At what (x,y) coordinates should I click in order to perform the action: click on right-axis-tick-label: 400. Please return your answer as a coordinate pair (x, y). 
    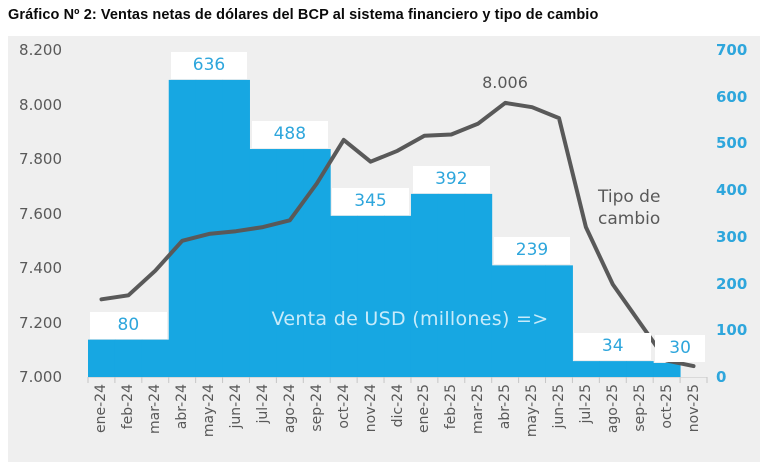
    Looking at the image, I should click on (732, 190).